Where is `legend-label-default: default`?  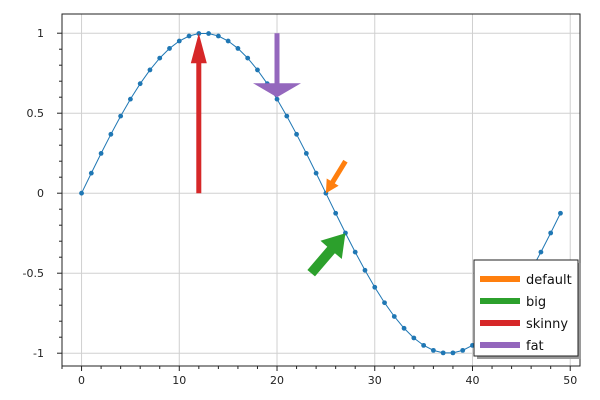 legend-label-default: default is located at coordinates (549, 280).